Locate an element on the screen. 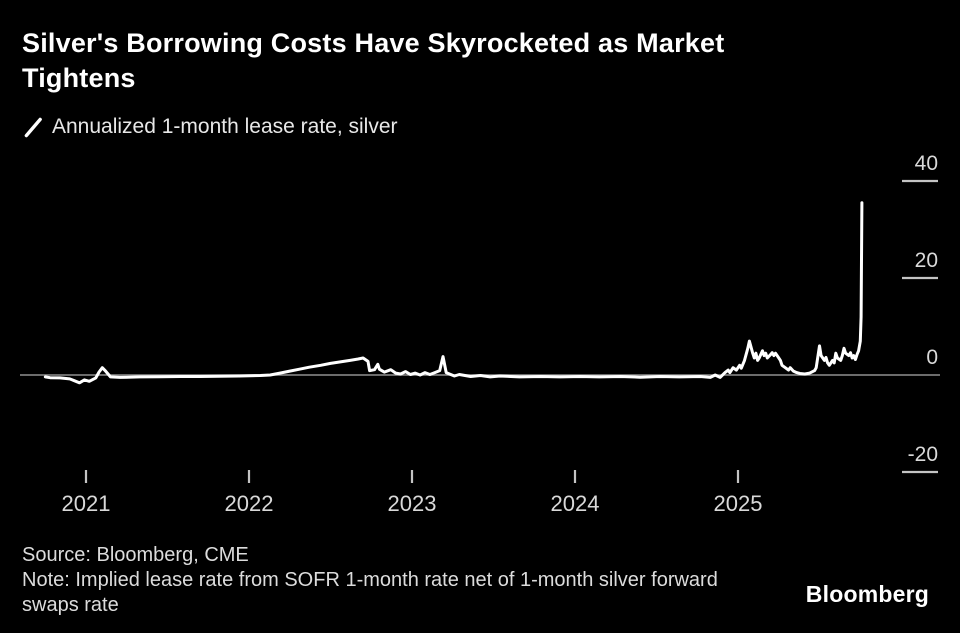  line-series-marker-icon is located at coordinates (33, 127).